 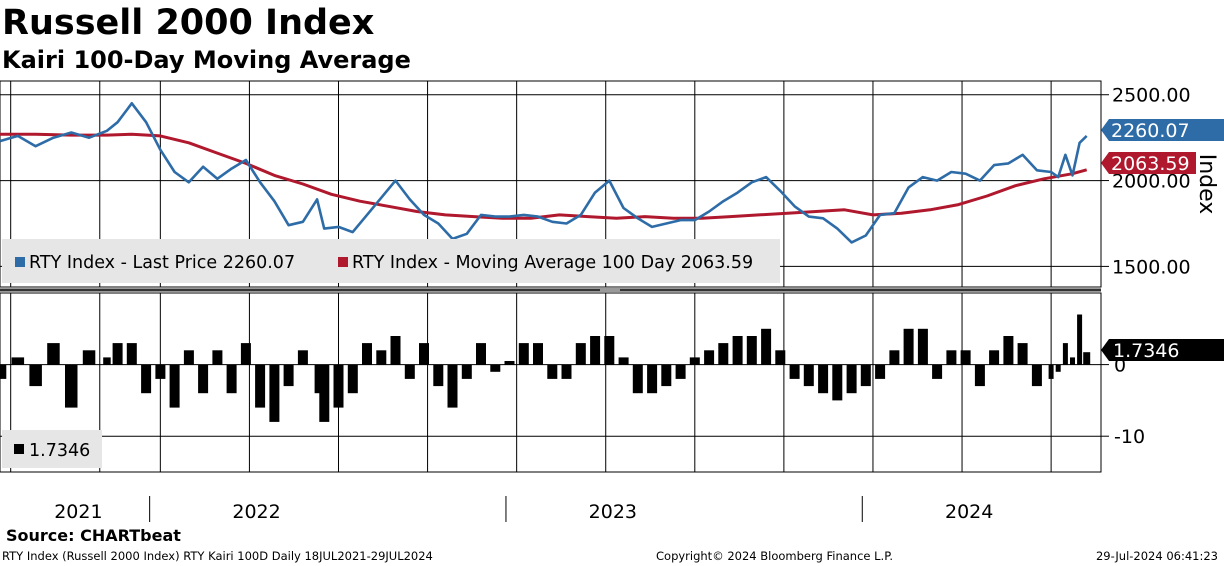 I want to click on kairi-ytick-label-1: -10, so click(x=1129, y=437).